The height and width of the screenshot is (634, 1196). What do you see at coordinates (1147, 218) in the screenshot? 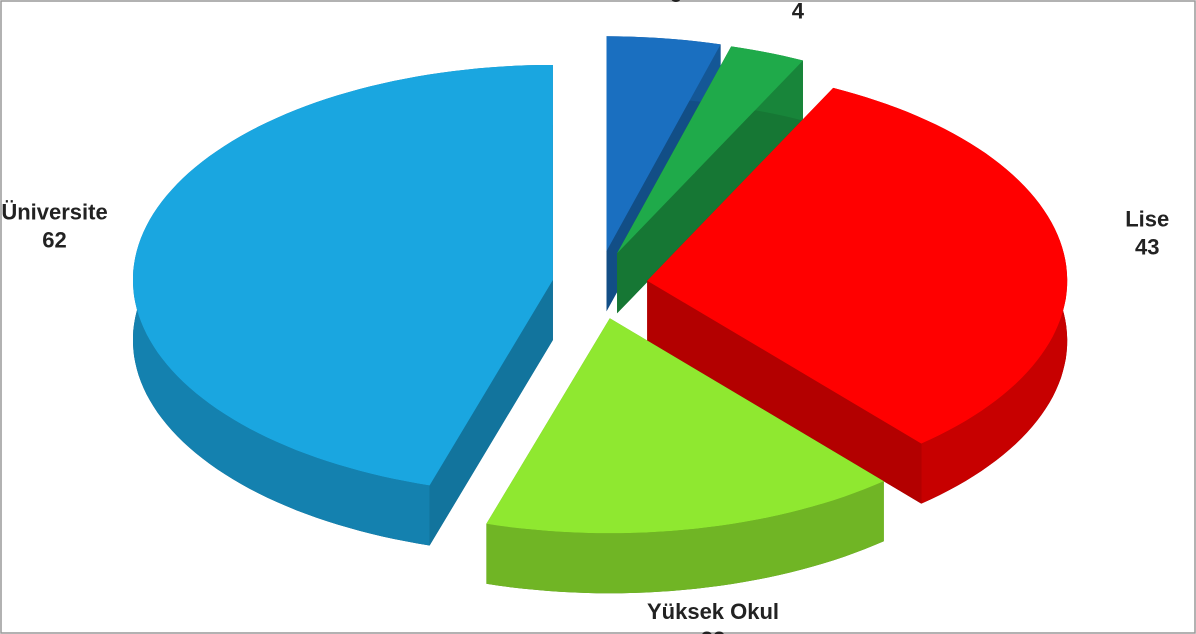
I see `category-label: Lise` at bounding box center [1147, 218].